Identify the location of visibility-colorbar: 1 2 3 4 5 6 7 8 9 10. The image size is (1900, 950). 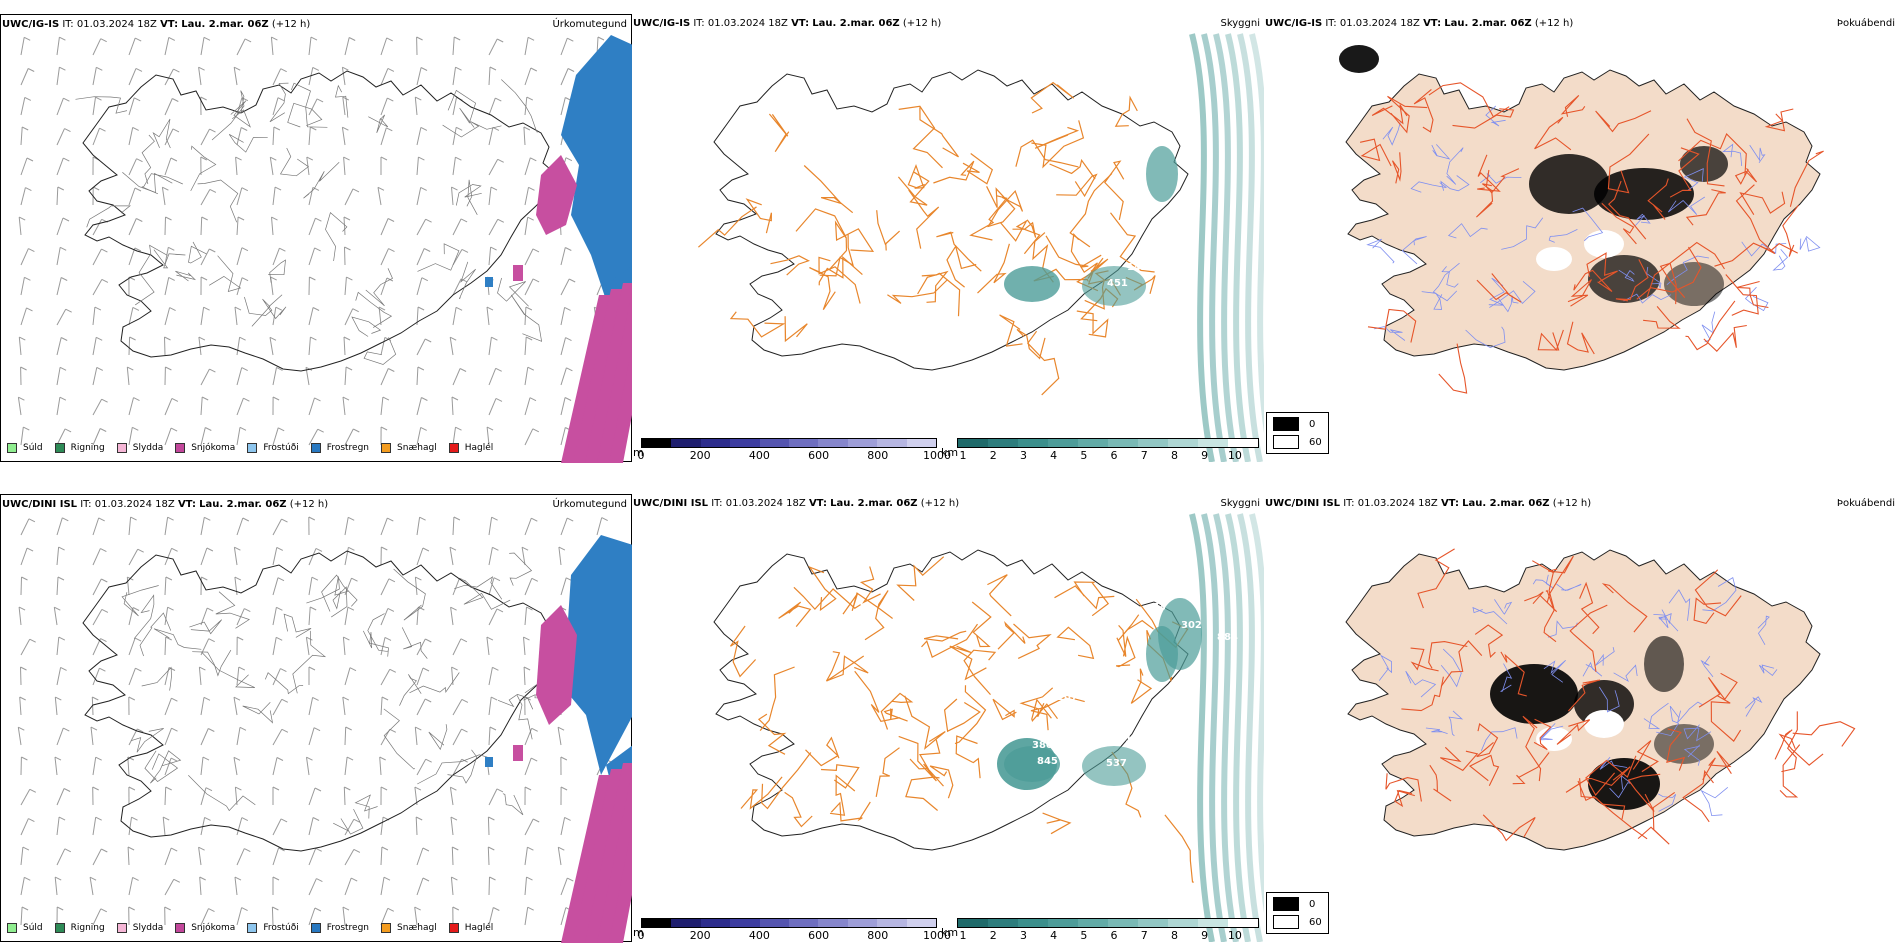
(1108, 930).